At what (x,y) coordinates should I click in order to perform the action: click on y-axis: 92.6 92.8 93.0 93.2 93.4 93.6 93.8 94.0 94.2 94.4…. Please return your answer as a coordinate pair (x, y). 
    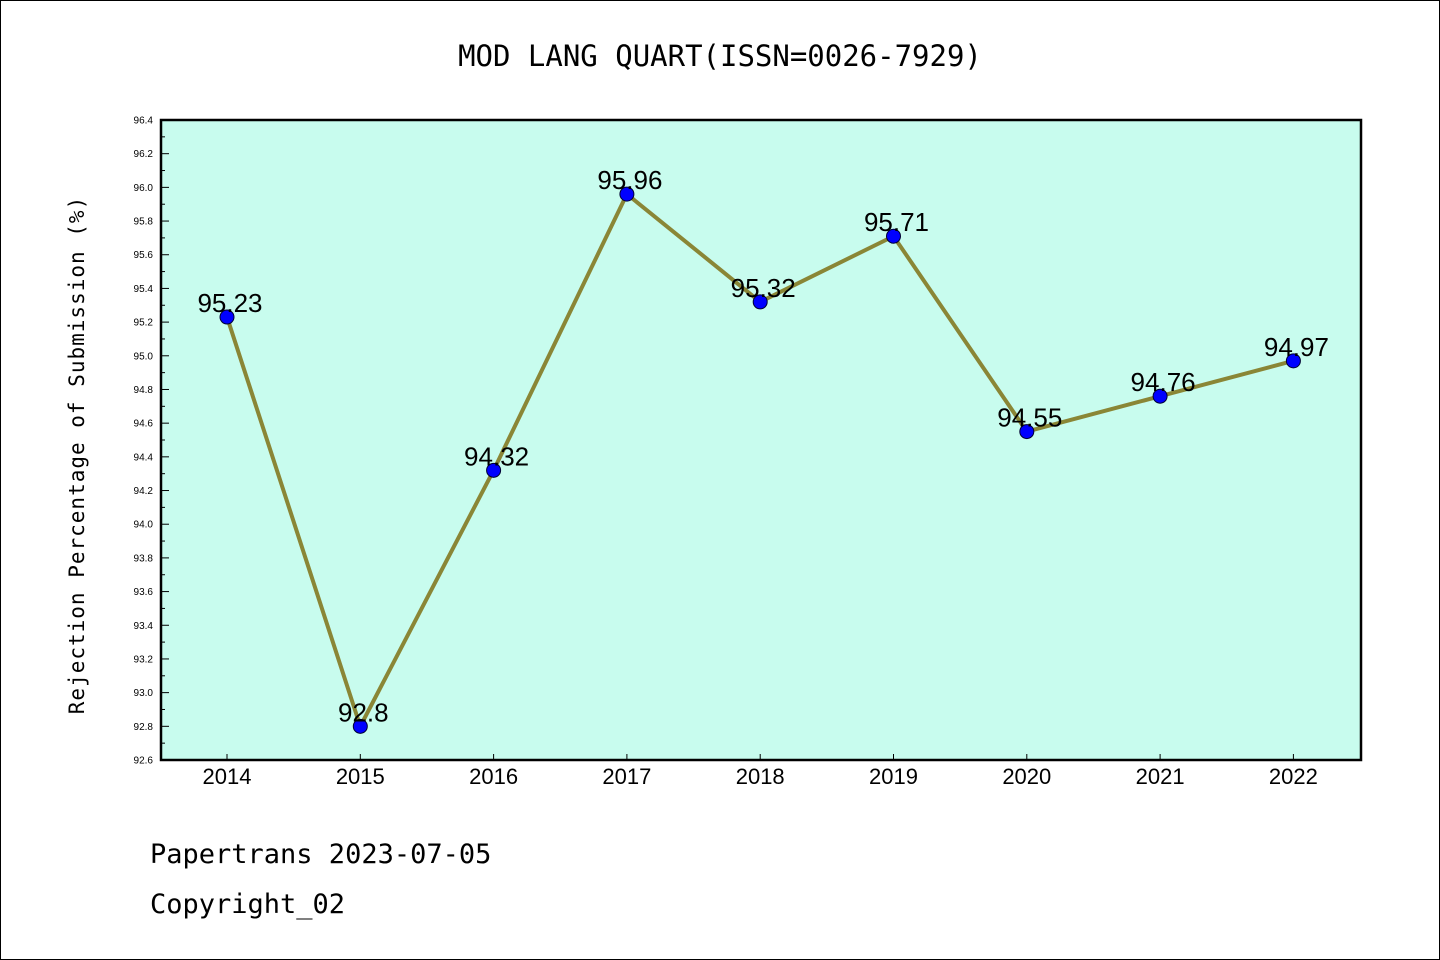
    Looking at the image, I should click on (151, 441).